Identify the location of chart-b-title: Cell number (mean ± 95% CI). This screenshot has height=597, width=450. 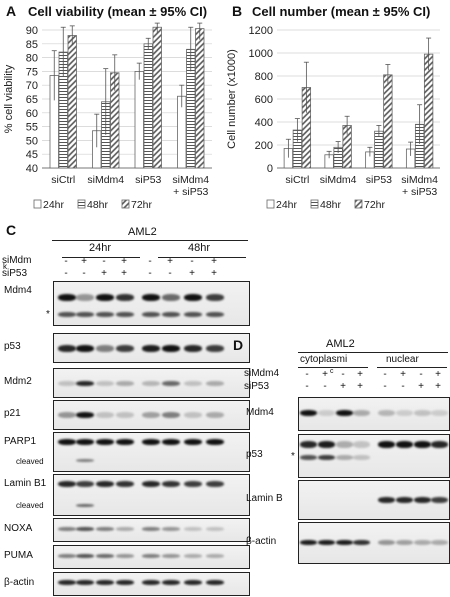
(341, 11).